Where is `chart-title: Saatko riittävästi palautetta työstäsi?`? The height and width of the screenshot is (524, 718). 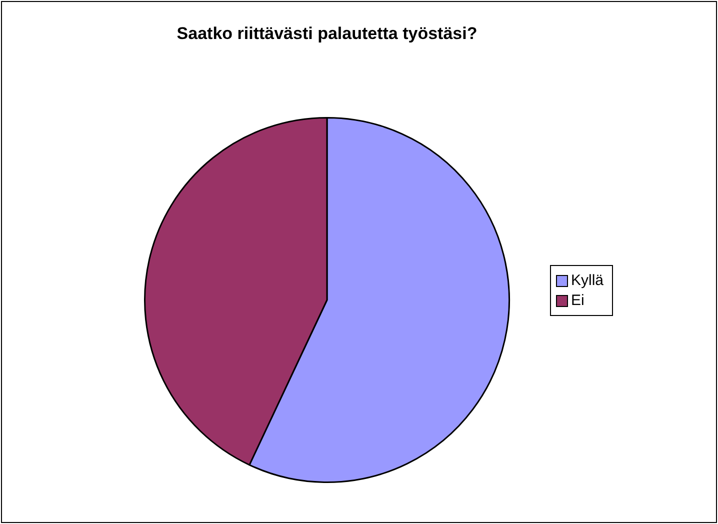
chart-title: Saatko riittävästi palautetta työstäsi? is located at coordinates (327, 34).